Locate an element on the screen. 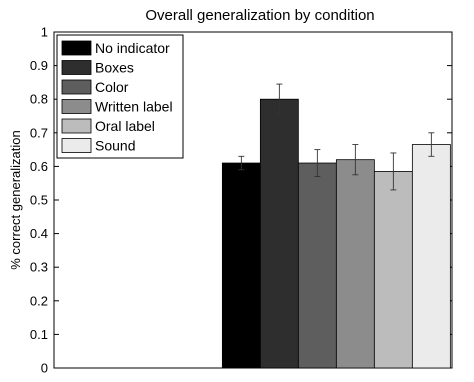 This screenshot has width=474, height=382. y-tick-label: 0.9 is located at coordinates (39, 65).